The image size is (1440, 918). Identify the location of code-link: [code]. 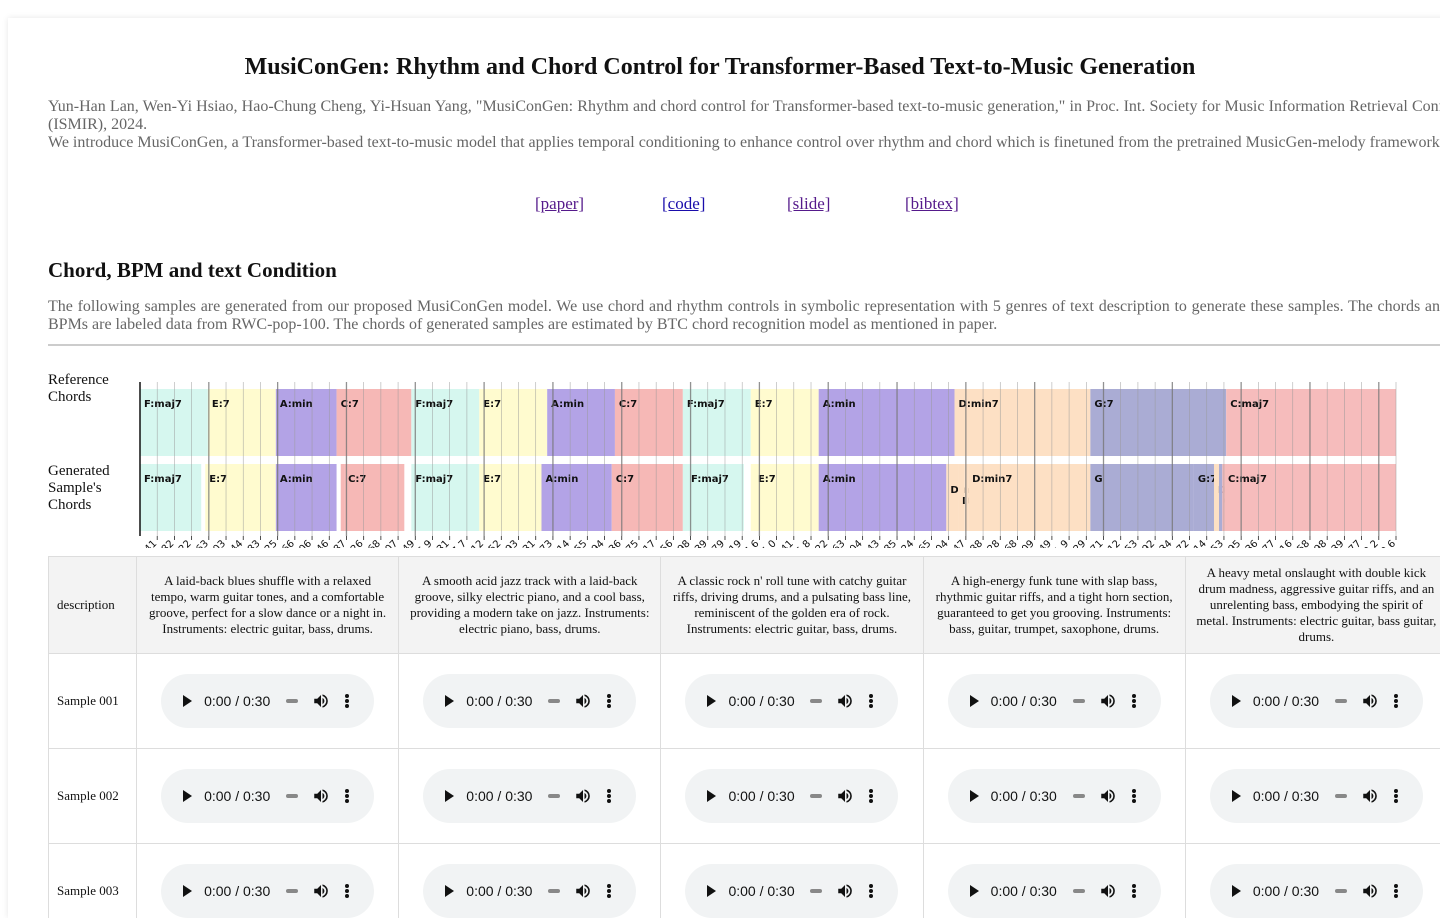
(683, 204).